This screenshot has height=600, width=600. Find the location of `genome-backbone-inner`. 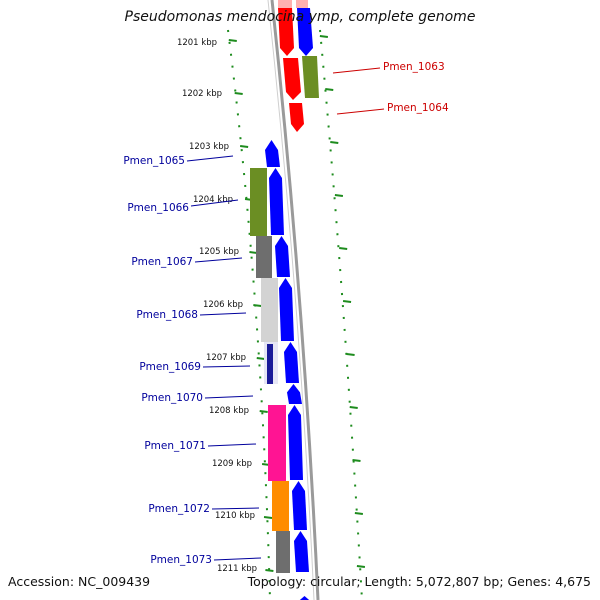

genome-backbone-inner is located at coordinates (291, 300).